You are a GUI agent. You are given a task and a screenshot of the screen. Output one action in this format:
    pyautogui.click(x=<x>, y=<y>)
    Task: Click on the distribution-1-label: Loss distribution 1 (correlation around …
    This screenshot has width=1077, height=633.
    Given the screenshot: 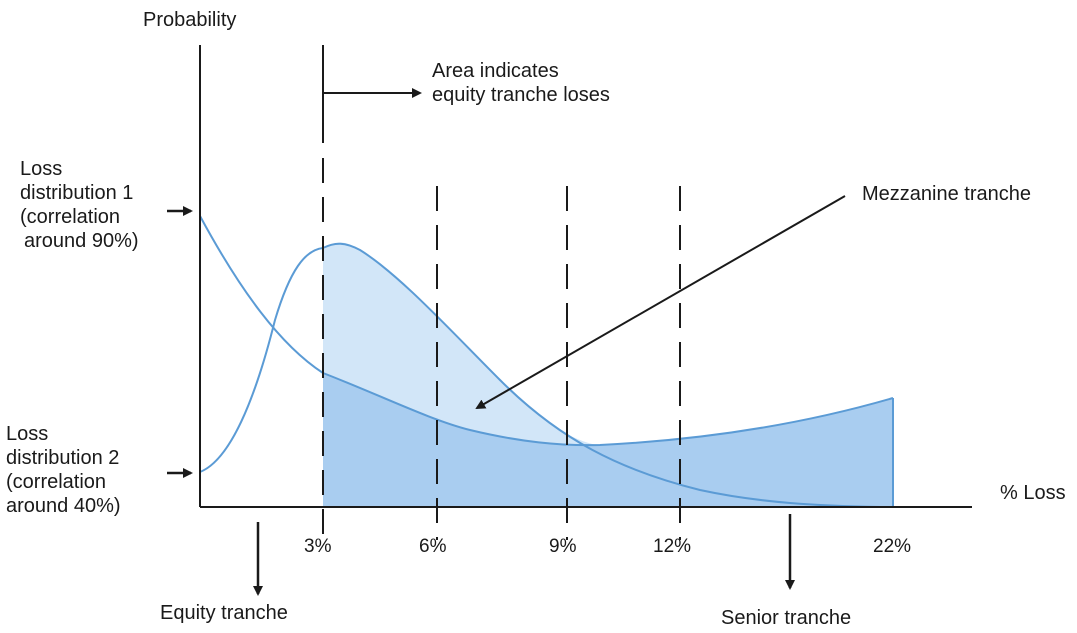 What is the action you would take?
    pyautogui.click(x=79, y=205)
    